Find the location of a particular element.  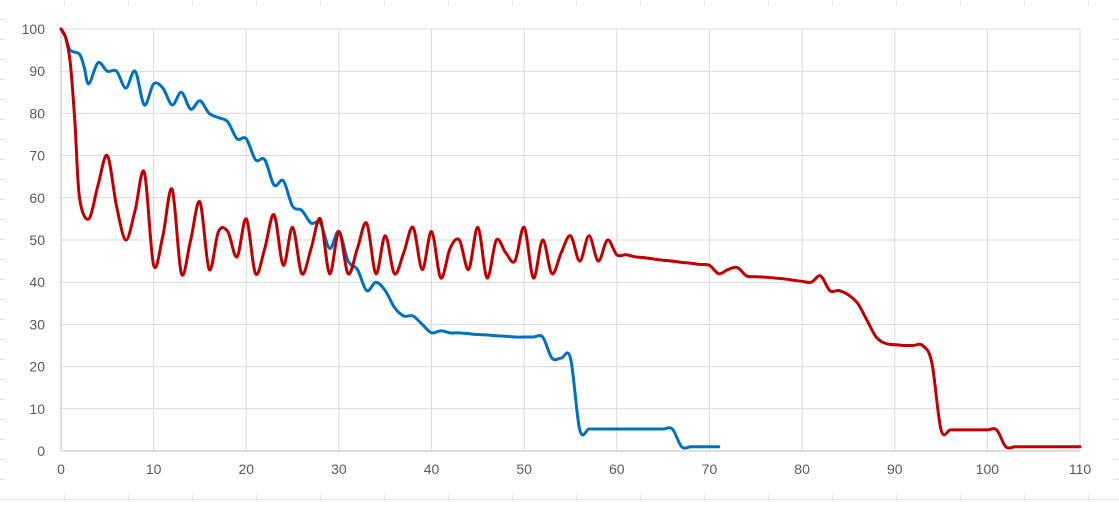

y-tick-label: 20 is located at coordinates (37, 367).